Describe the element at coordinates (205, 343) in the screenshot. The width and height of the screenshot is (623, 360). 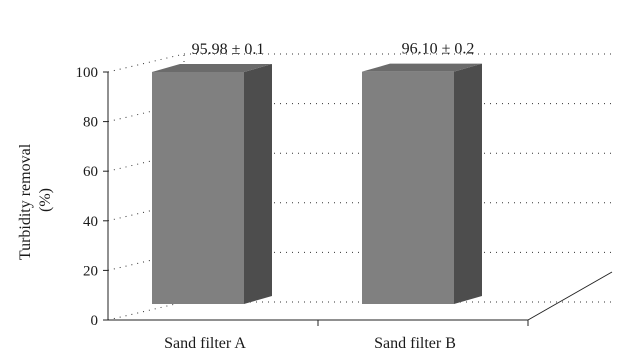
I see `x-tick-label-1: Sand filter A` at that location.